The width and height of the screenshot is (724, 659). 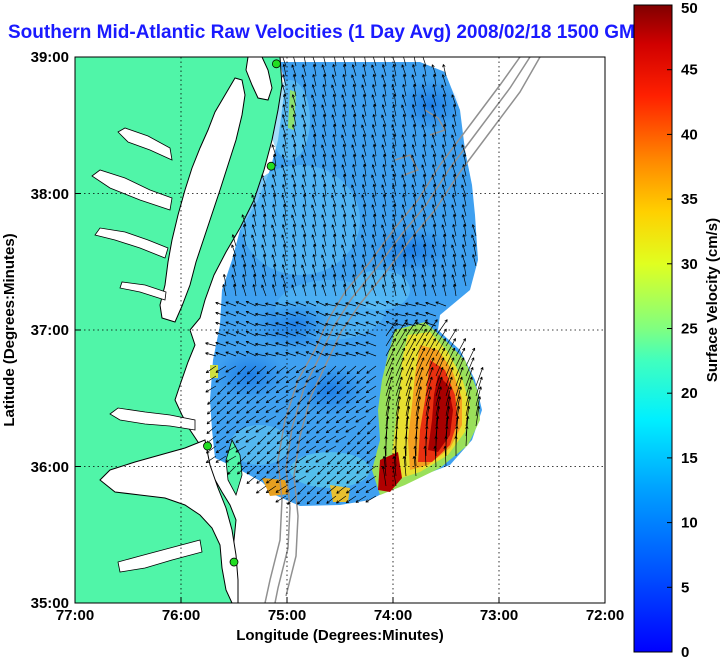 I want to click on x-tick-label: 75:00, so click(x=287, y=615).